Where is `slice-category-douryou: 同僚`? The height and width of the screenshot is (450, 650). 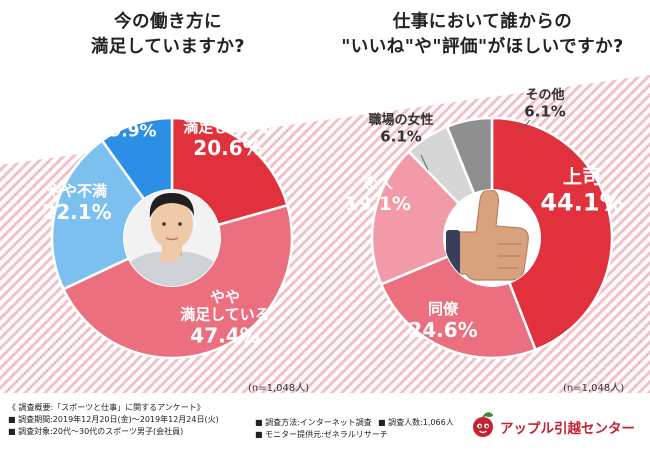
slice-category-douryou: 同僚 is located at coordinates (443, 309).